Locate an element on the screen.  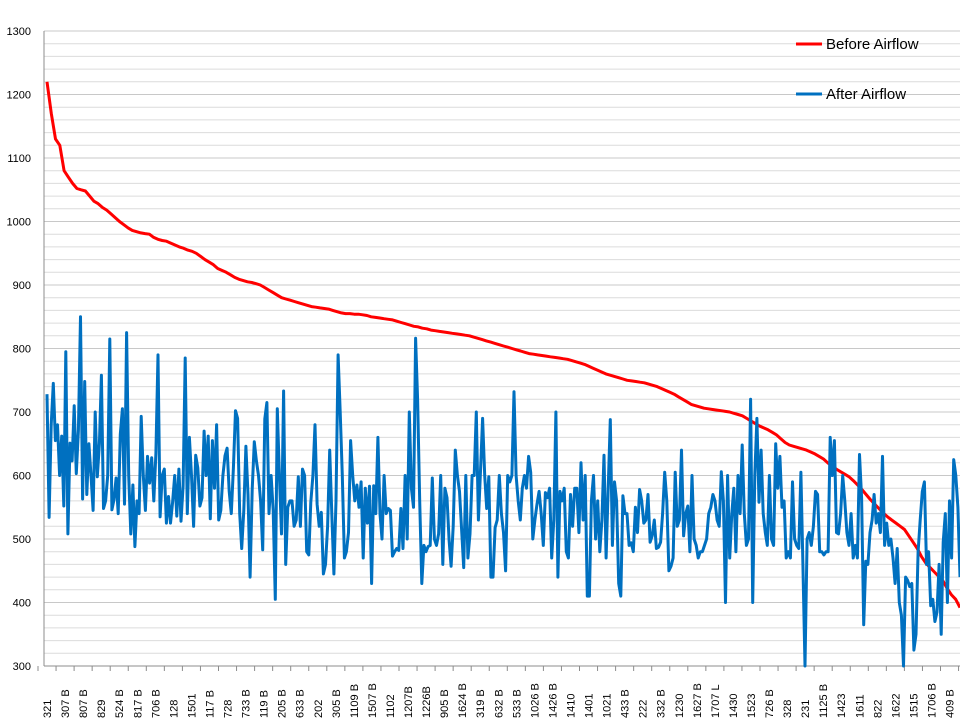
y-tick-label: 500 is located at coordinates (22, 540).